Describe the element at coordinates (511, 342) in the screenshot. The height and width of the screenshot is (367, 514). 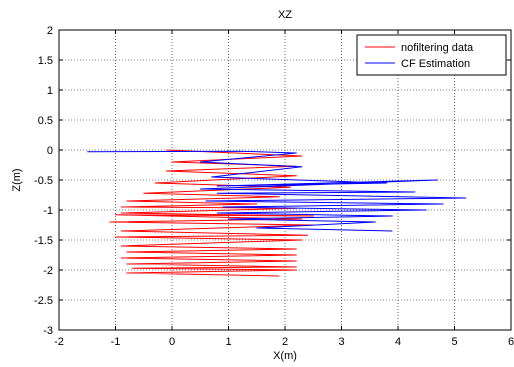
I see `x-tick-label: 6` at that location.